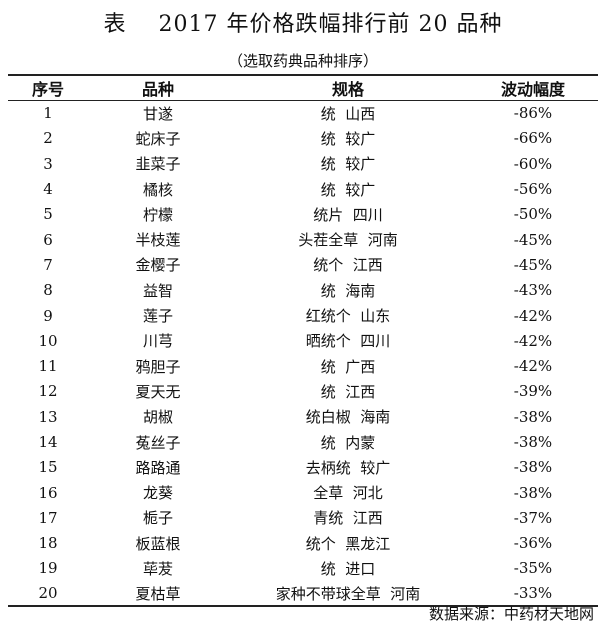  Describe the element at coordinates (158, 467) in the screenshot. I see `row-name: 路路通` at that location.